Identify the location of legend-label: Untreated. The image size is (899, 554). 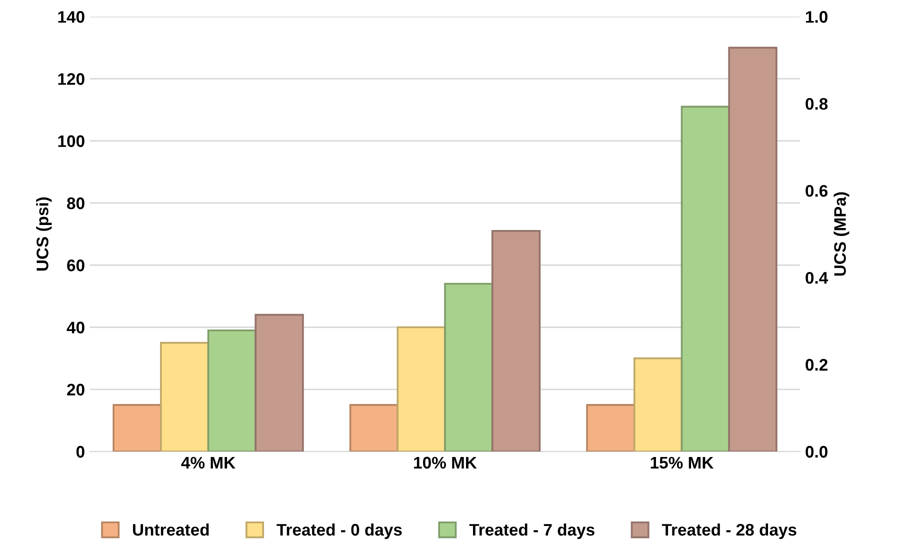
(171, 529).